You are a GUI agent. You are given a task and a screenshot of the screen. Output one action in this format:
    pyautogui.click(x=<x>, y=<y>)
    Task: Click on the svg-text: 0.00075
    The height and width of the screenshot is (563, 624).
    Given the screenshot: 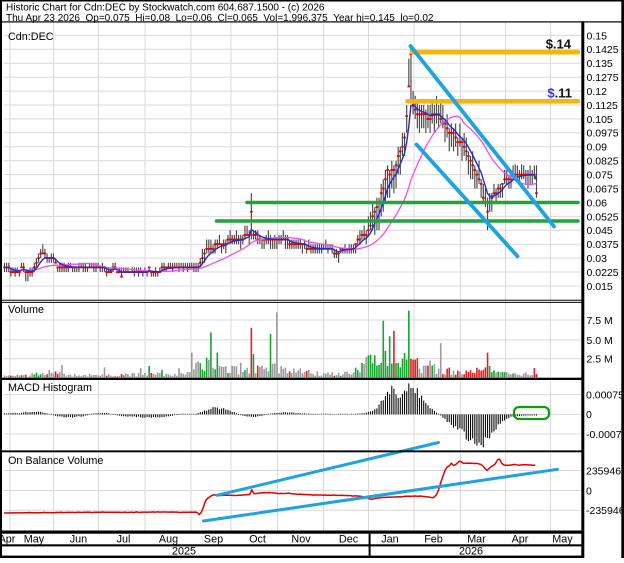 What is the action you would take?
    pyautogui.click(x=605, y=396)
    